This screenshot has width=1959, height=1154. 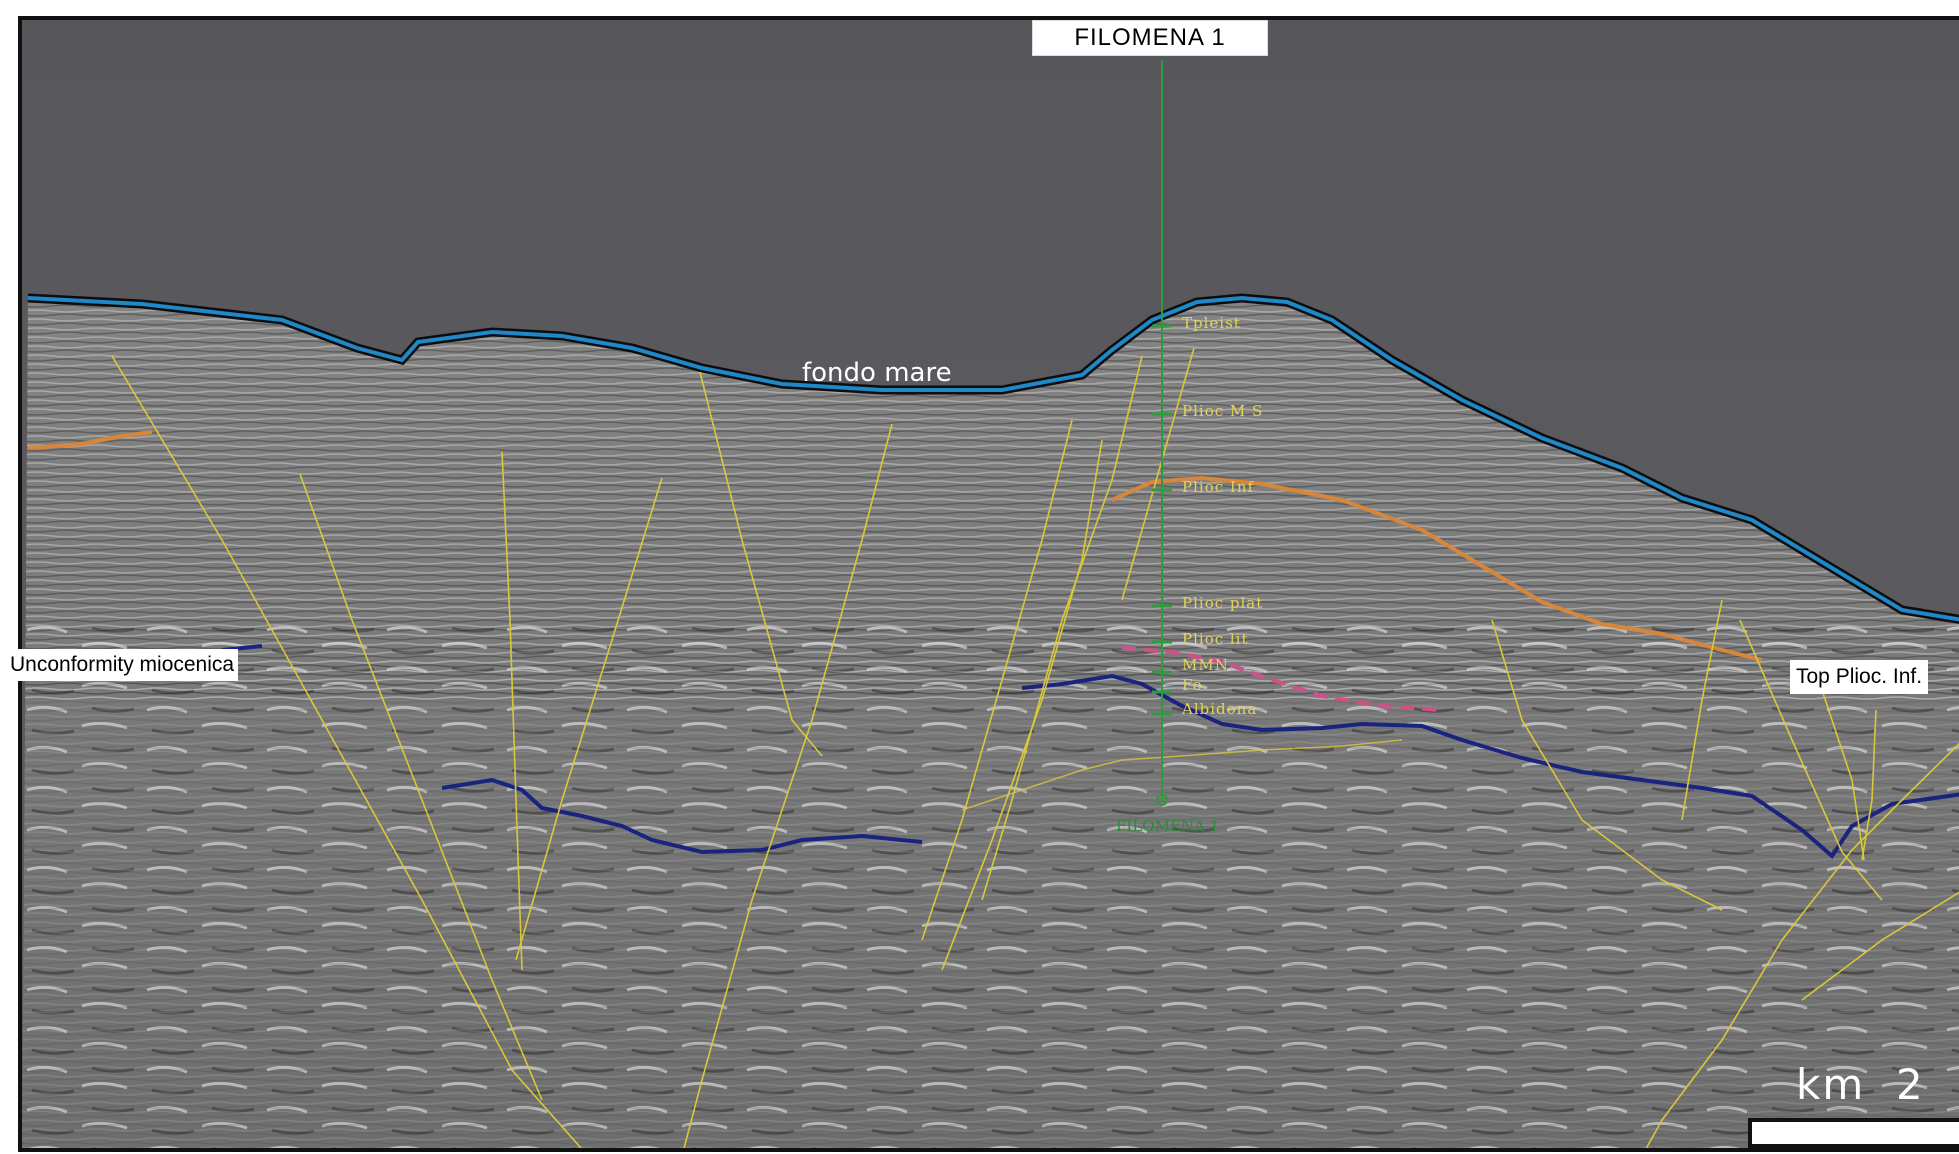 What do you see at coordinates (1192, 685) in the screenshot?
I see `pick-fo: Fo` at bounding box center [1192, 685].